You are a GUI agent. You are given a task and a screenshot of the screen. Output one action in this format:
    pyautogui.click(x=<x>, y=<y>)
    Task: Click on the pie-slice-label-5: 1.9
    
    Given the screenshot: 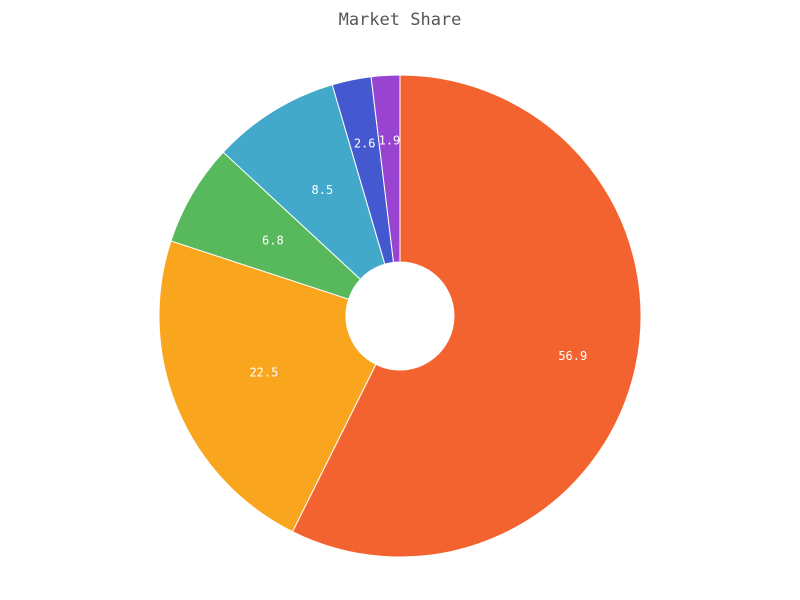 What is the action you would take?
    pyautogui.click(x=390, y=140)
    